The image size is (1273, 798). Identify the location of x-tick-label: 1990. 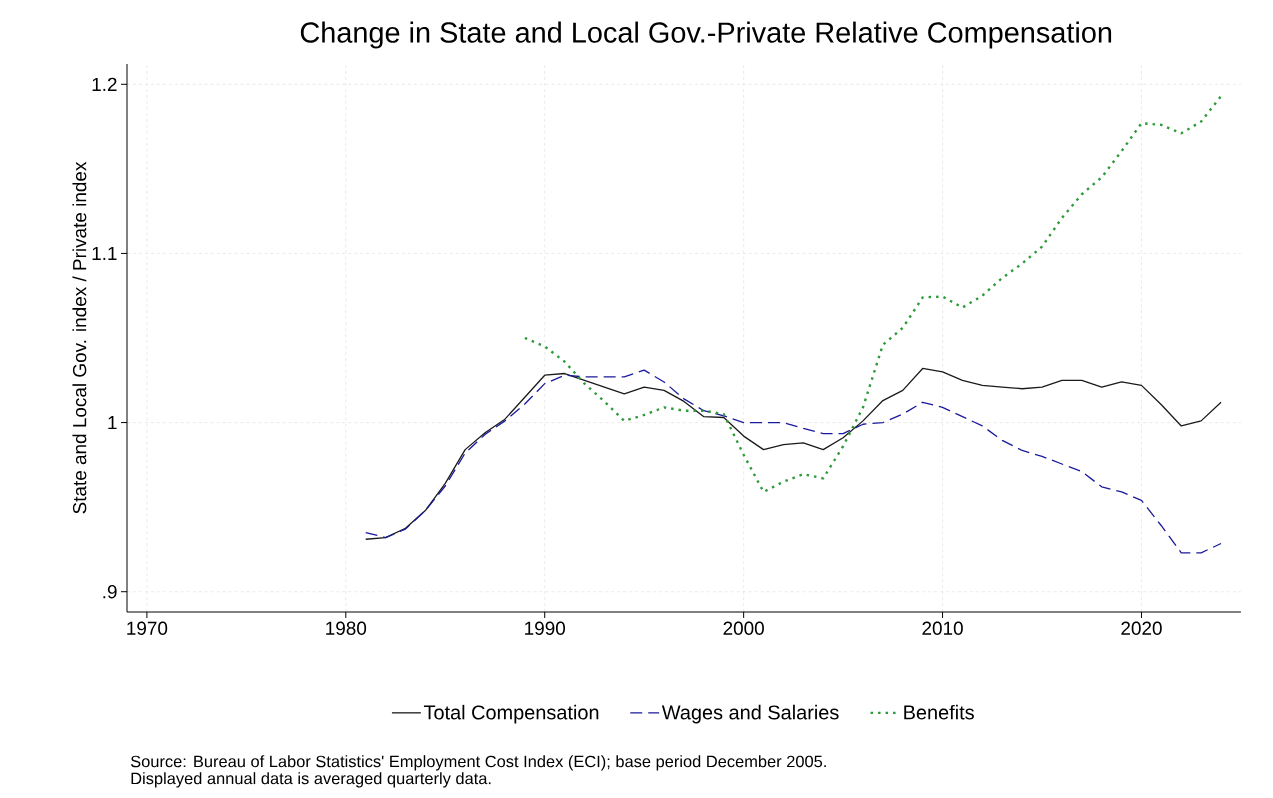
(545, 628).